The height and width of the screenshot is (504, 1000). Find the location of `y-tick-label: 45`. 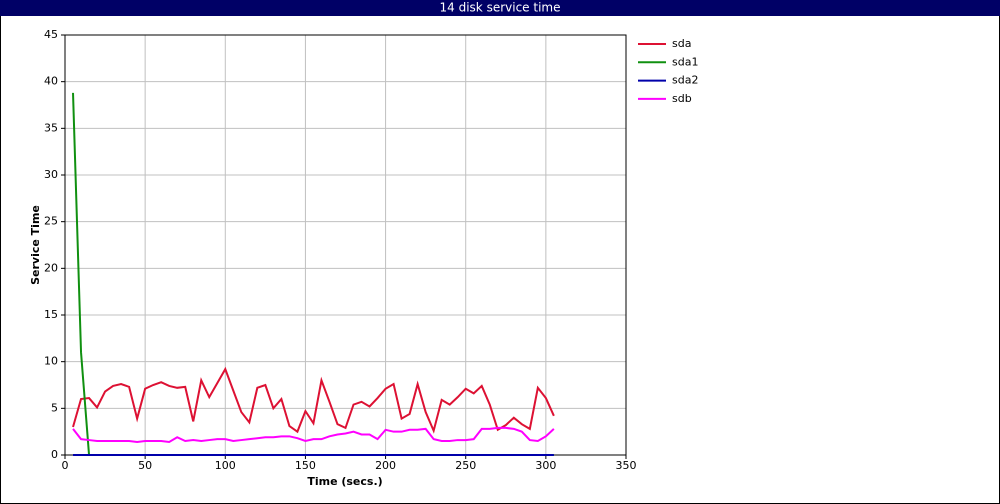

y-tick-label: 45 is located at coordinates (51, 34).